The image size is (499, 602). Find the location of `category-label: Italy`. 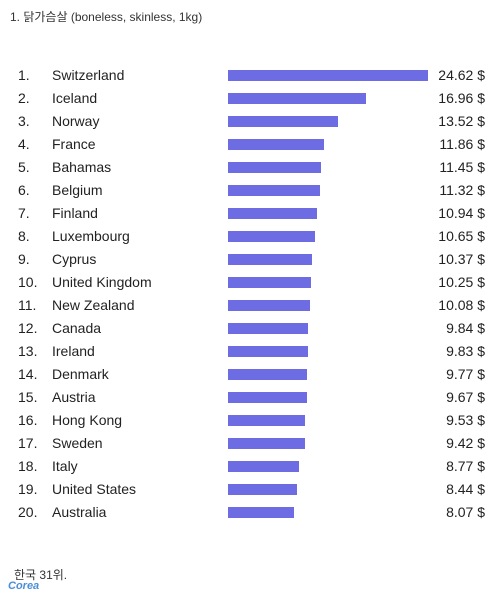

category-label: Italy is located at coordinates (65, 466).